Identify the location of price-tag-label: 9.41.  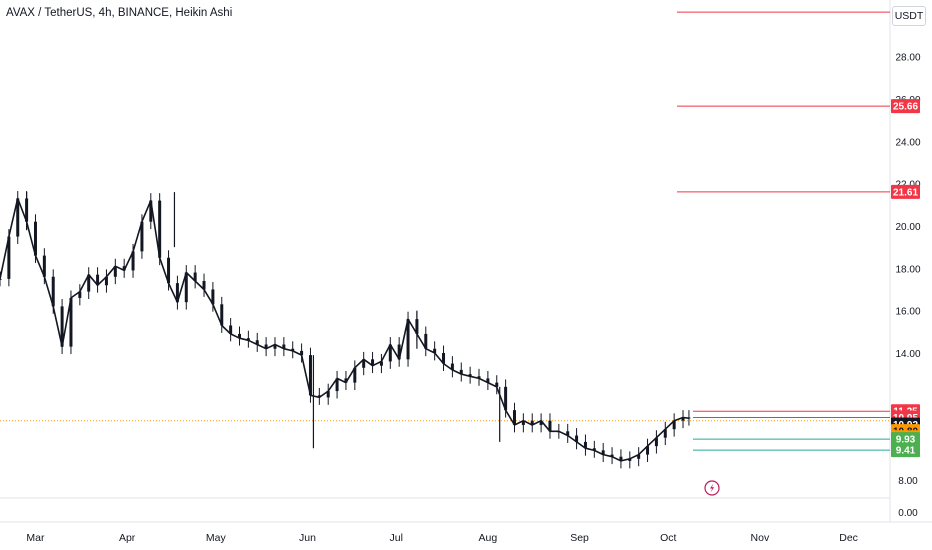
(906, 451).